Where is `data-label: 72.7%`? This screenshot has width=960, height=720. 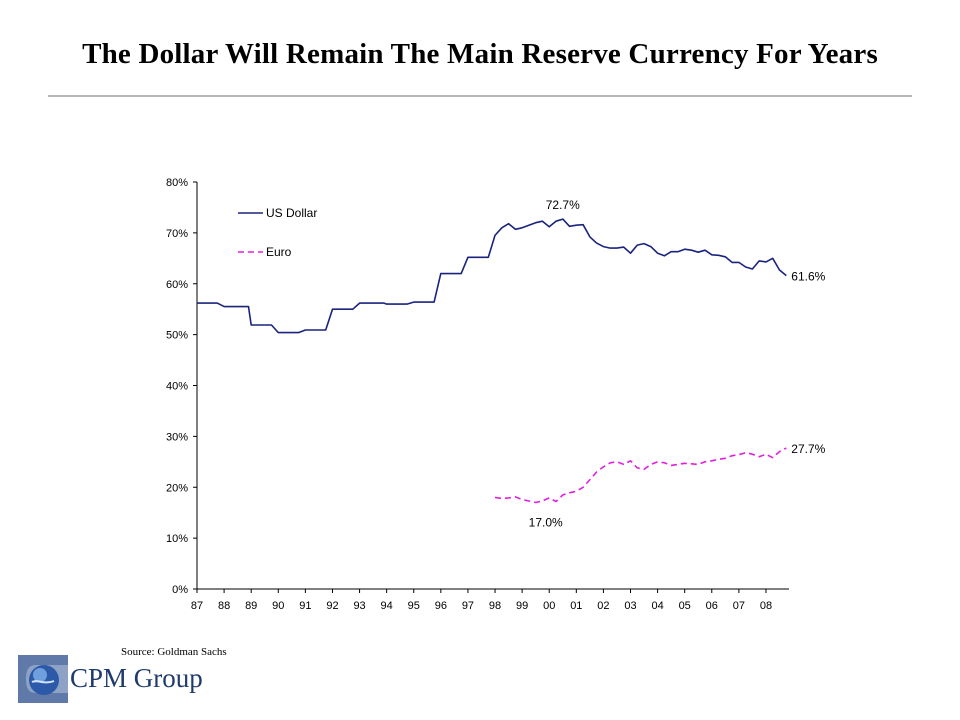
data-label: 72.7% is located at coordinates (563, 205).